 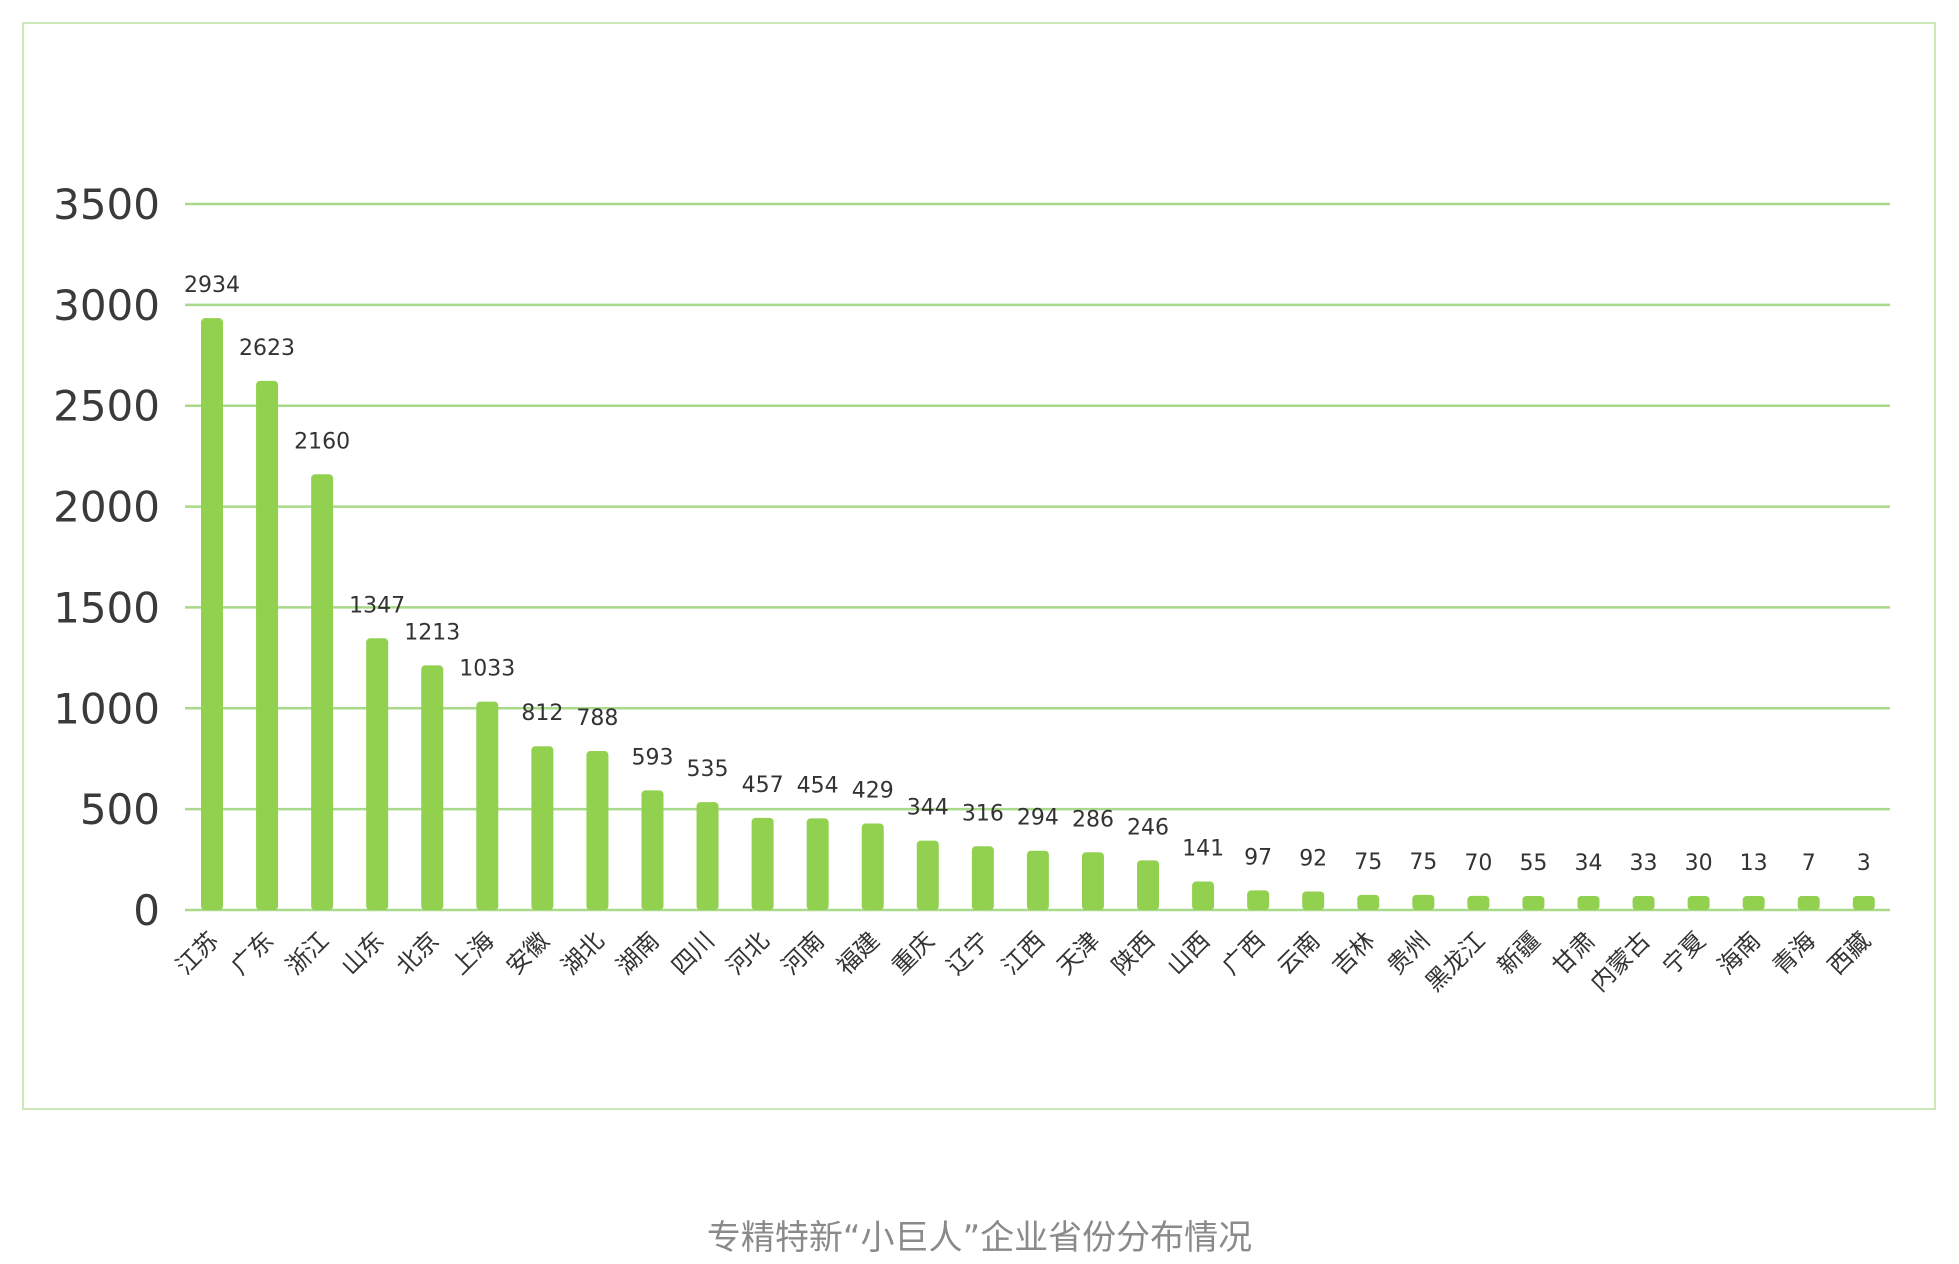 I want to click on x-tick-label: 江西, so click(x=1023, y=953).